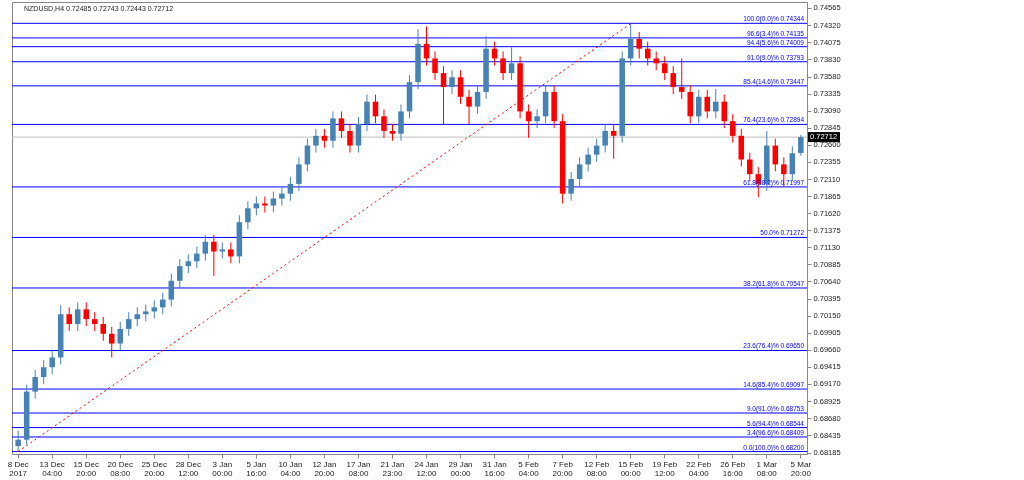 The width and height of the screenshot is (1024, 480). I want to click on x-tick-label: 3 Jan 00:00, so click(222, 468).